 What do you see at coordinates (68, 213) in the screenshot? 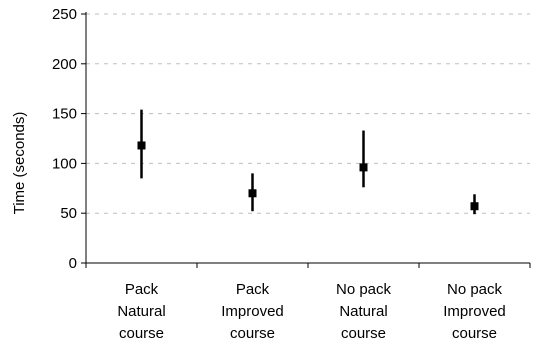
I see `y-tick-label: 50` at bounding box center [68, 213].